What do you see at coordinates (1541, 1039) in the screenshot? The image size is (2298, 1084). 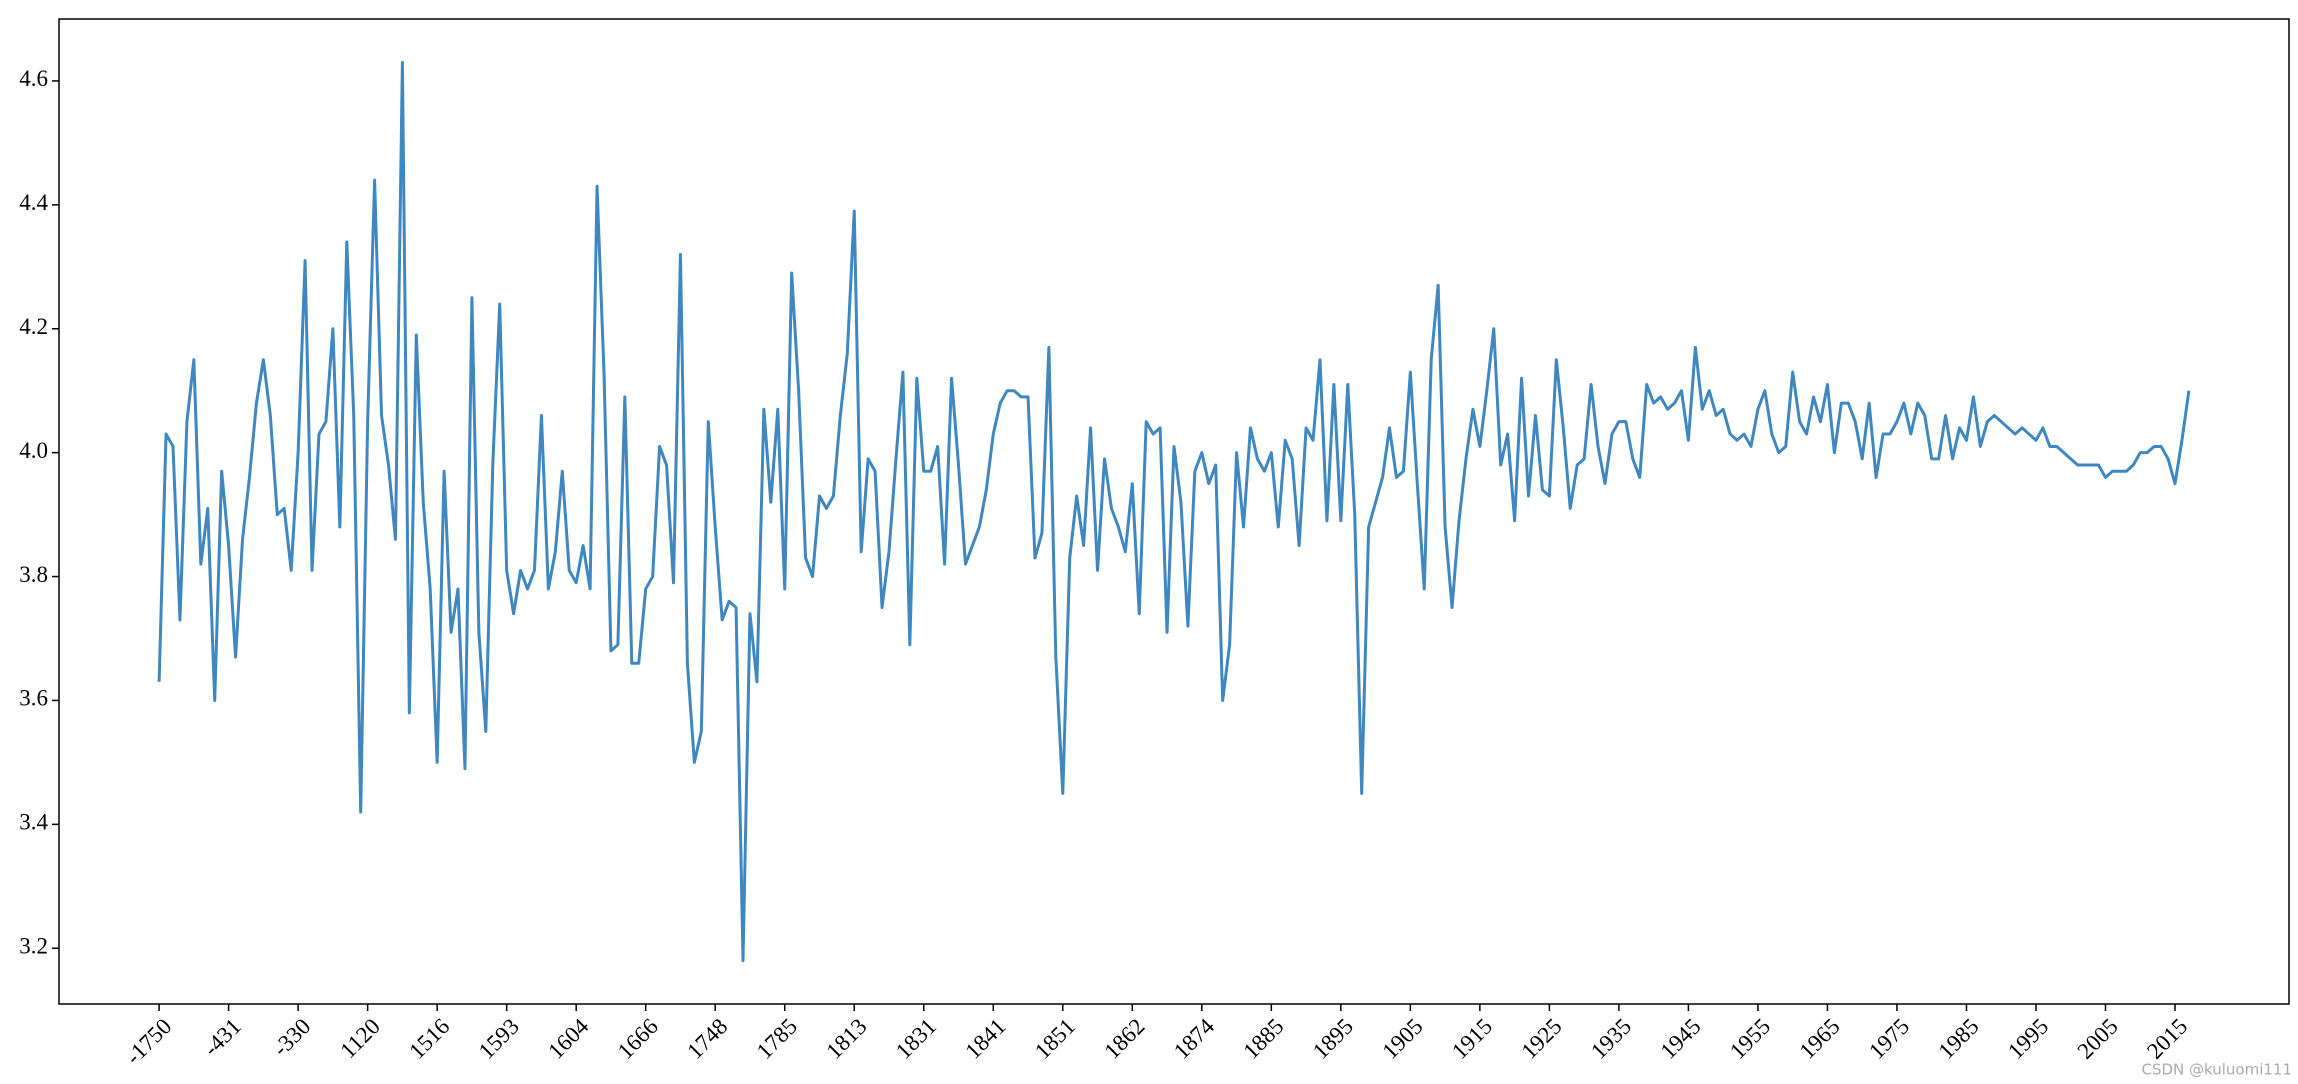 I see `x-tick-label: 1925` at bounding box center [1541, 1039].